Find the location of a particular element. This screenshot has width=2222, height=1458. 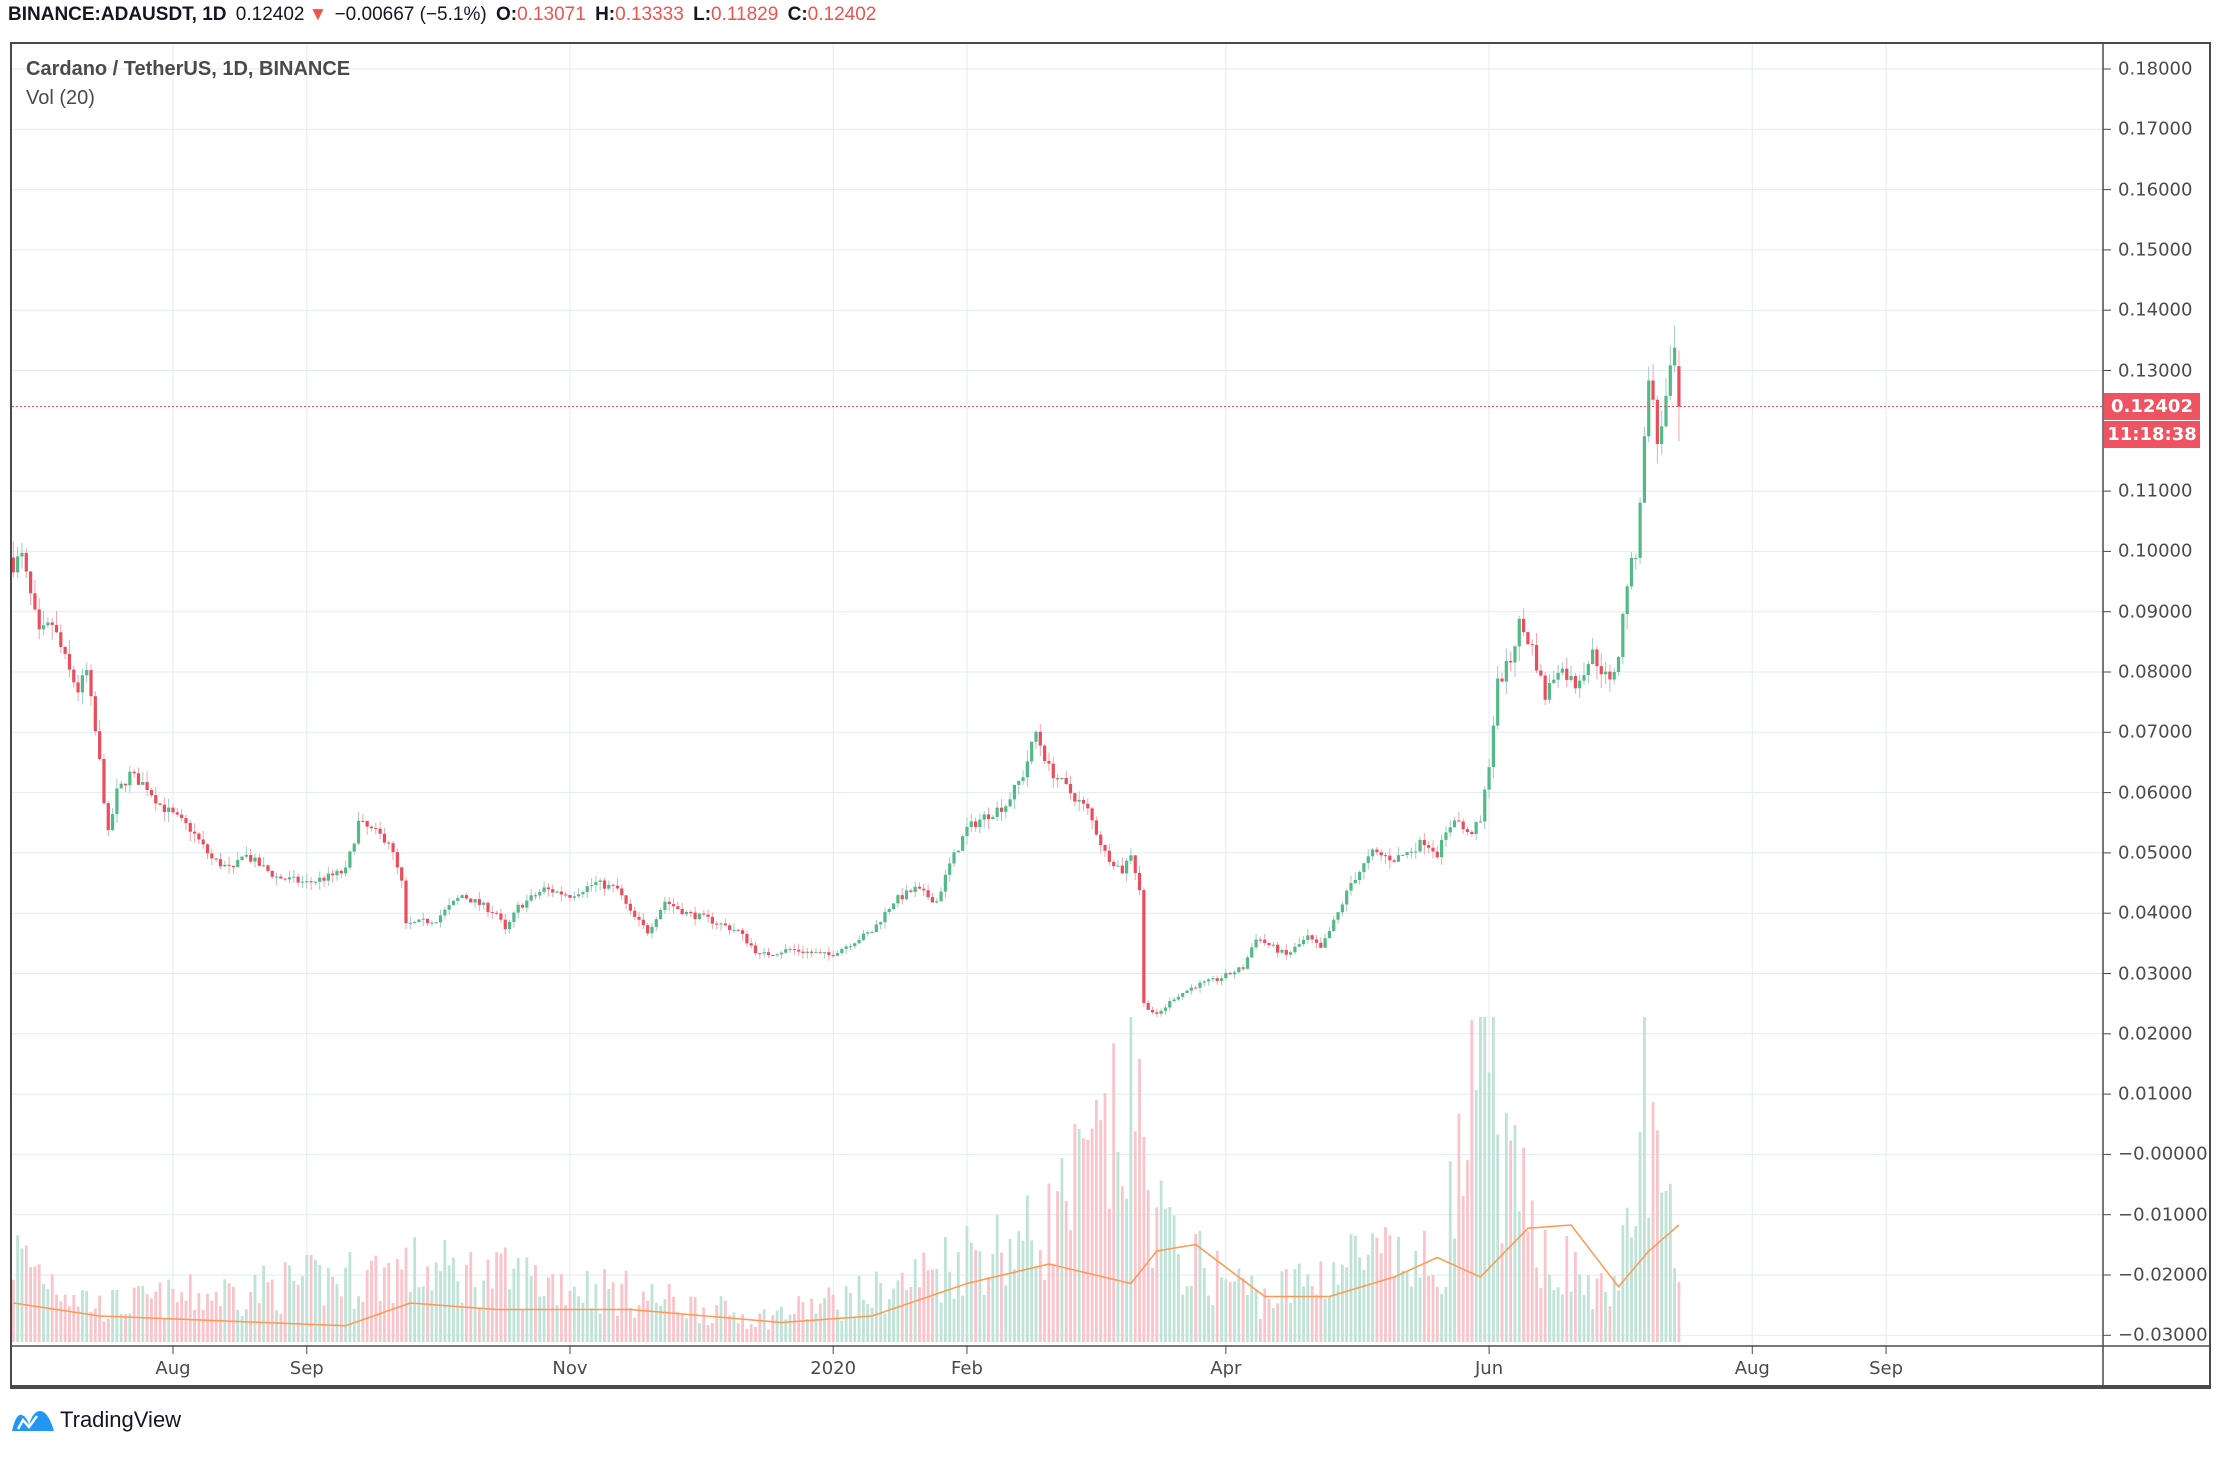

price-tick-label: 0.07000 is located at coordinates (2155, 732).